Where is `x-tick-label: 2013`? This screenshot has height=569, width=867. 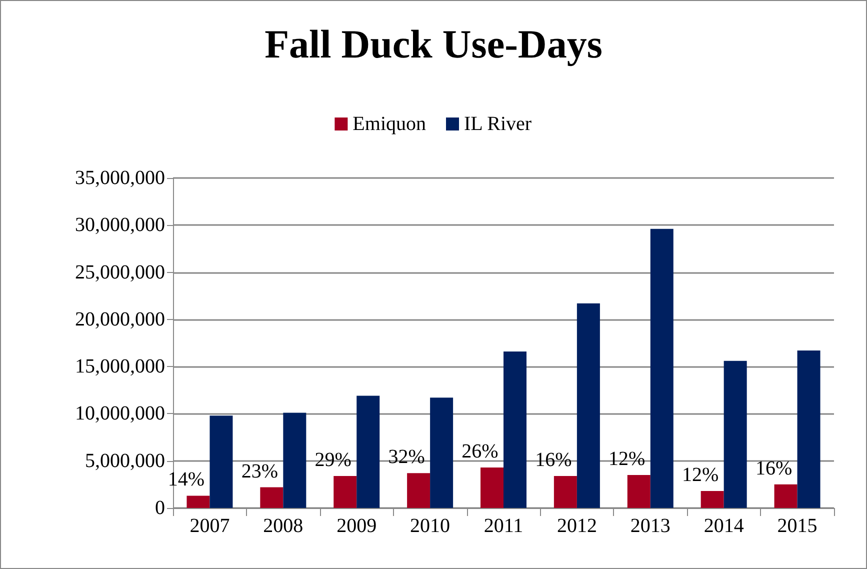 x-tick-label: 2013 is located at coordinates (650, 526).